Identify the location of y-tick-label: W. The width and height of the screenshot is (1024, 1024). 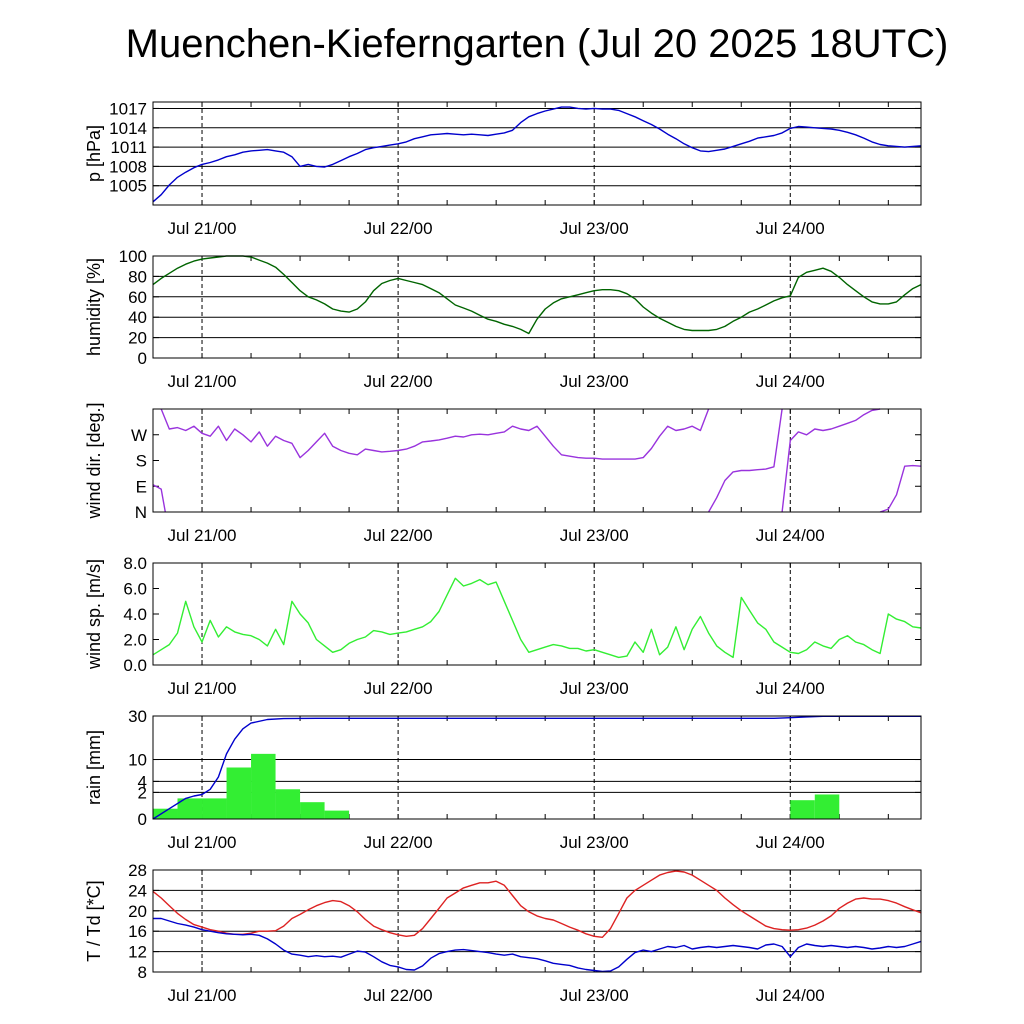
(139, 435).